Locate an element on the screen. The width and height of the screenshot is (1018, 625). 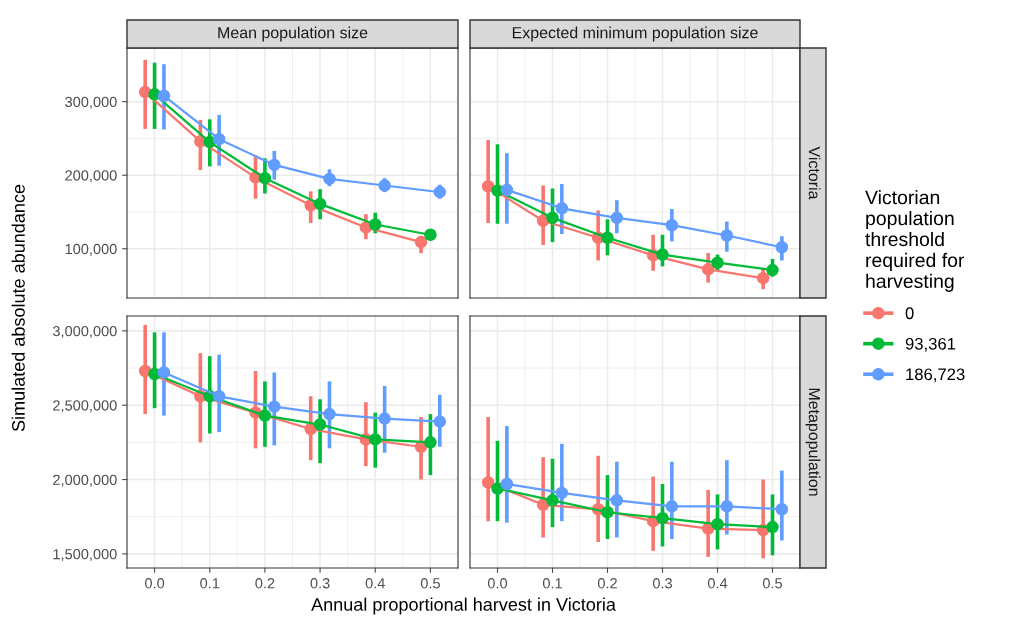
y2-axis-title: Victoria is located at coordinates (814, 173).